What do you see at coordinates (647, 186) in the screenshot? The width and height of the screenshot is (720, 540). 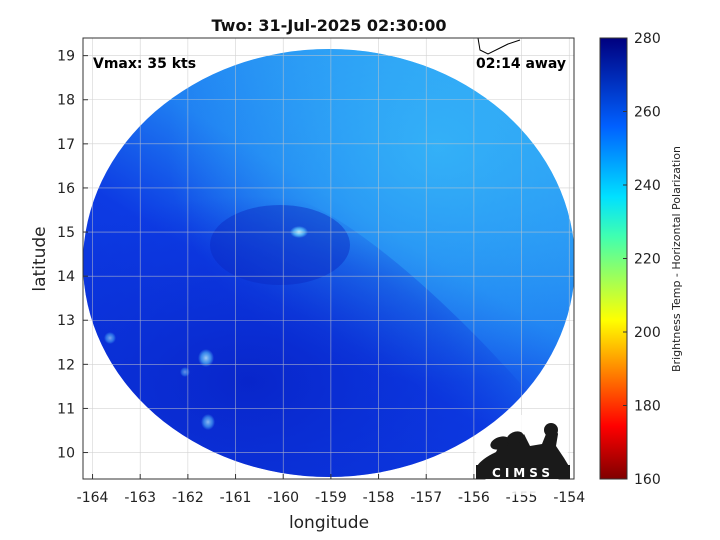 I see `colorbar-tick-label: 240` at bounding box center [647, 186].